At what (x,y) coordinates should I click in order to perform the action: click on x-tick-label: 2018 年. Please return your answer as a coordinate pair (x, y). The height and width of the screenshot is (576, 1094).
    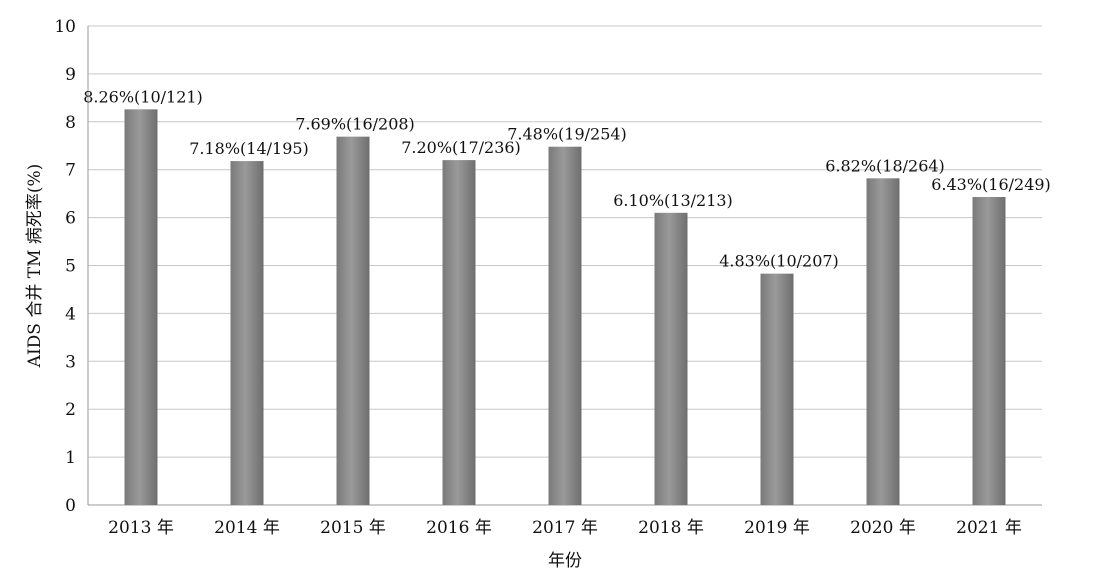
    Looking at the image, I should click on (671, 528).